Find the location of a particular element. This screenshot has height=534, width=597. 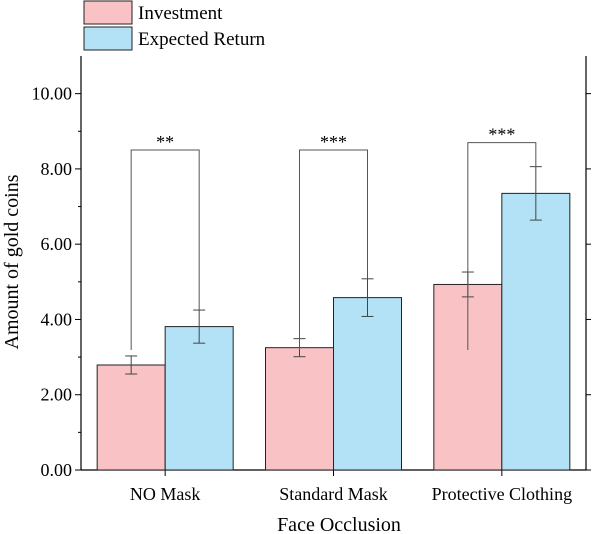

x-axis-label: Face Occlusion is located at coordinates (339, 524).